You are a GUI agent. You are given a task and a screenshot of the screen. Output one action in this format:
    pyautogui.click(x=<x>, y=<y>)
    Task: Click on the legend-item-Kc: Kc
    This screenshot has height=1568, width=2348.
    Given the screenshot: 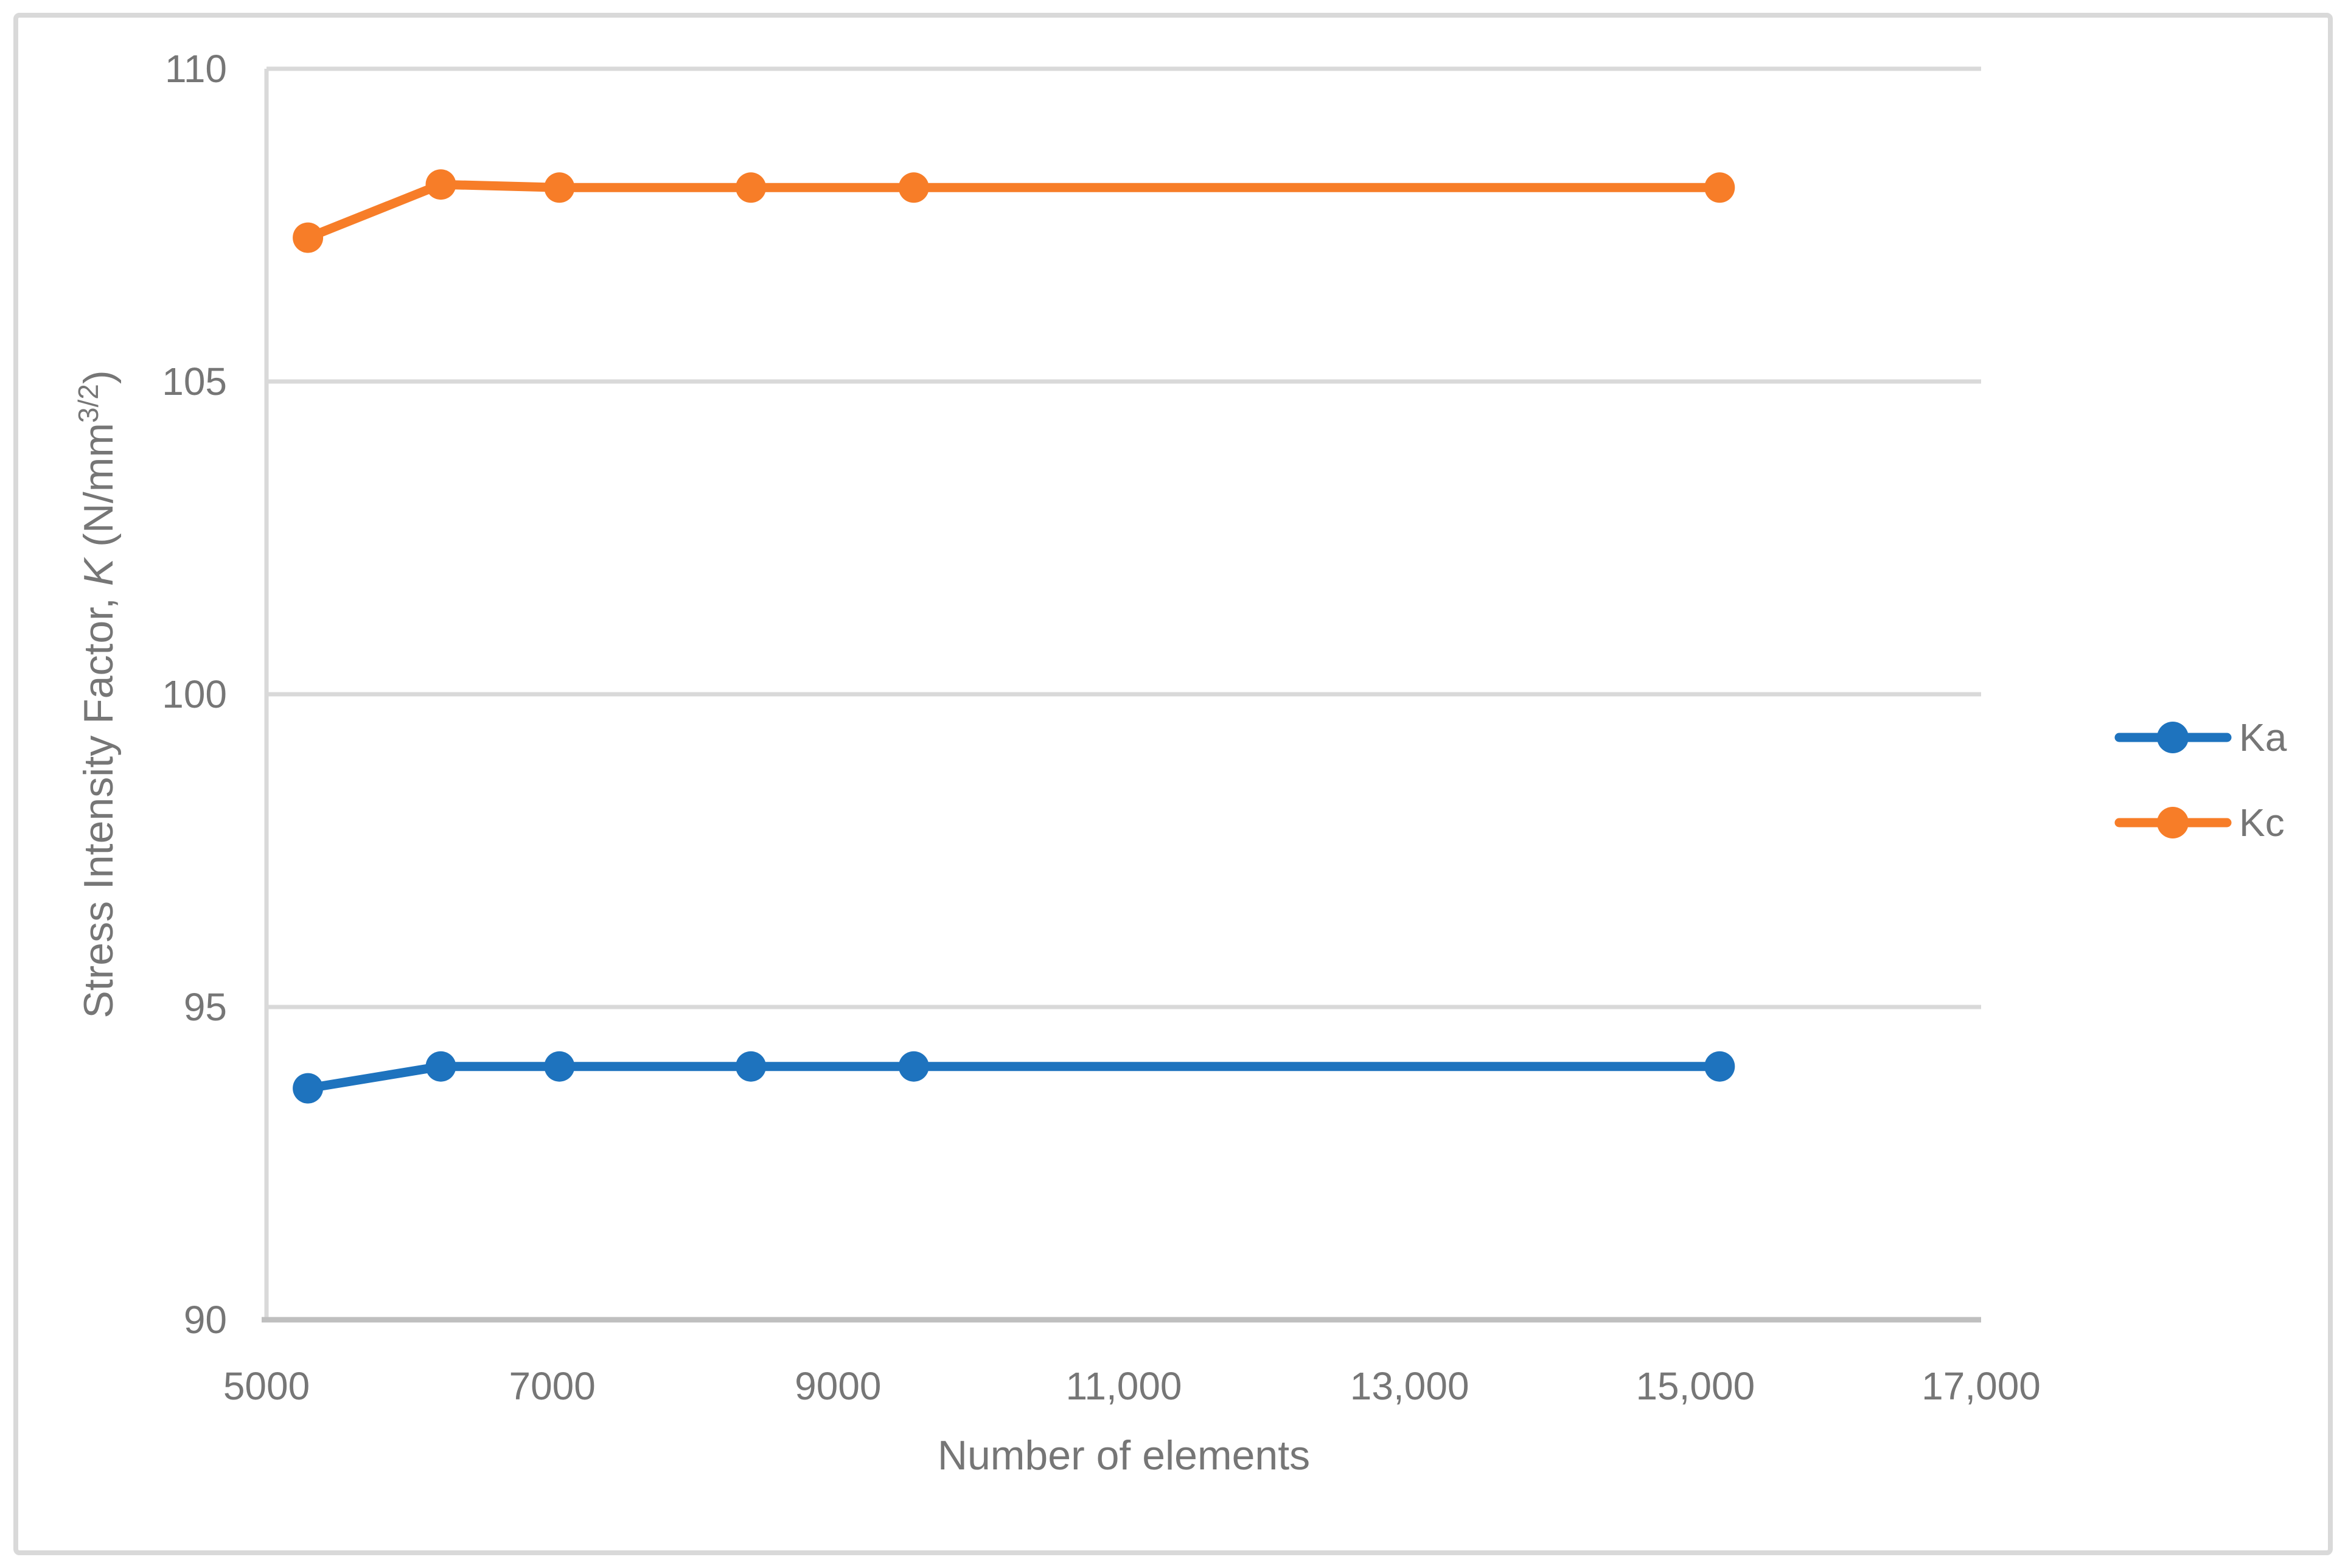 What is the action you would take?
    pyautogui.click(x=2199, y=823)
    